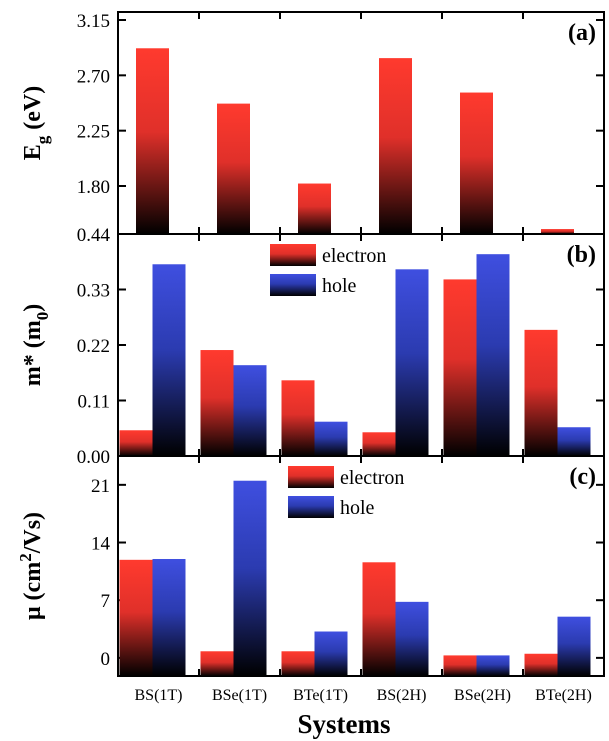  Describe the element at coordinates (476, 163) in the screenshot. I see `bar-value-bse2h` at that location.